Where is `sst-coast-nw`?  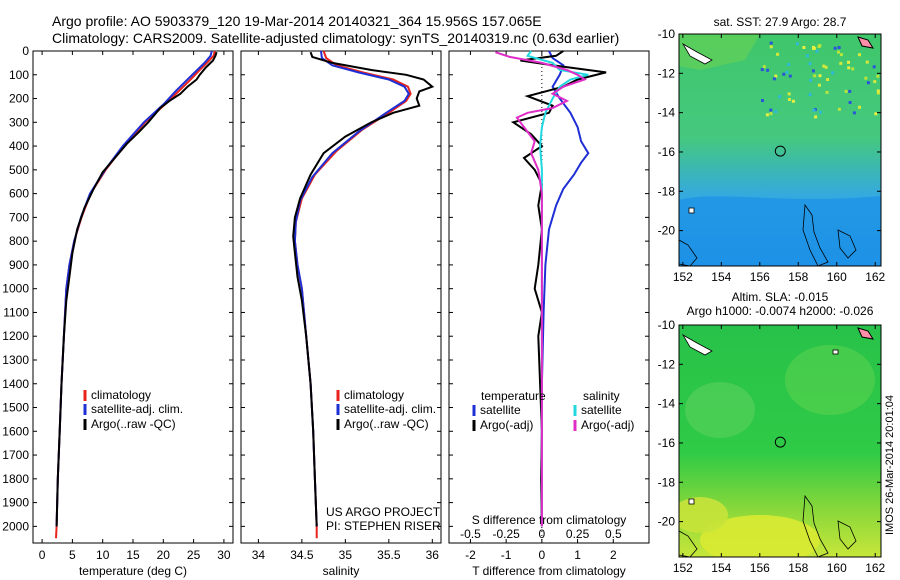 sst-coast-nw is located at coordinates (697, 53).